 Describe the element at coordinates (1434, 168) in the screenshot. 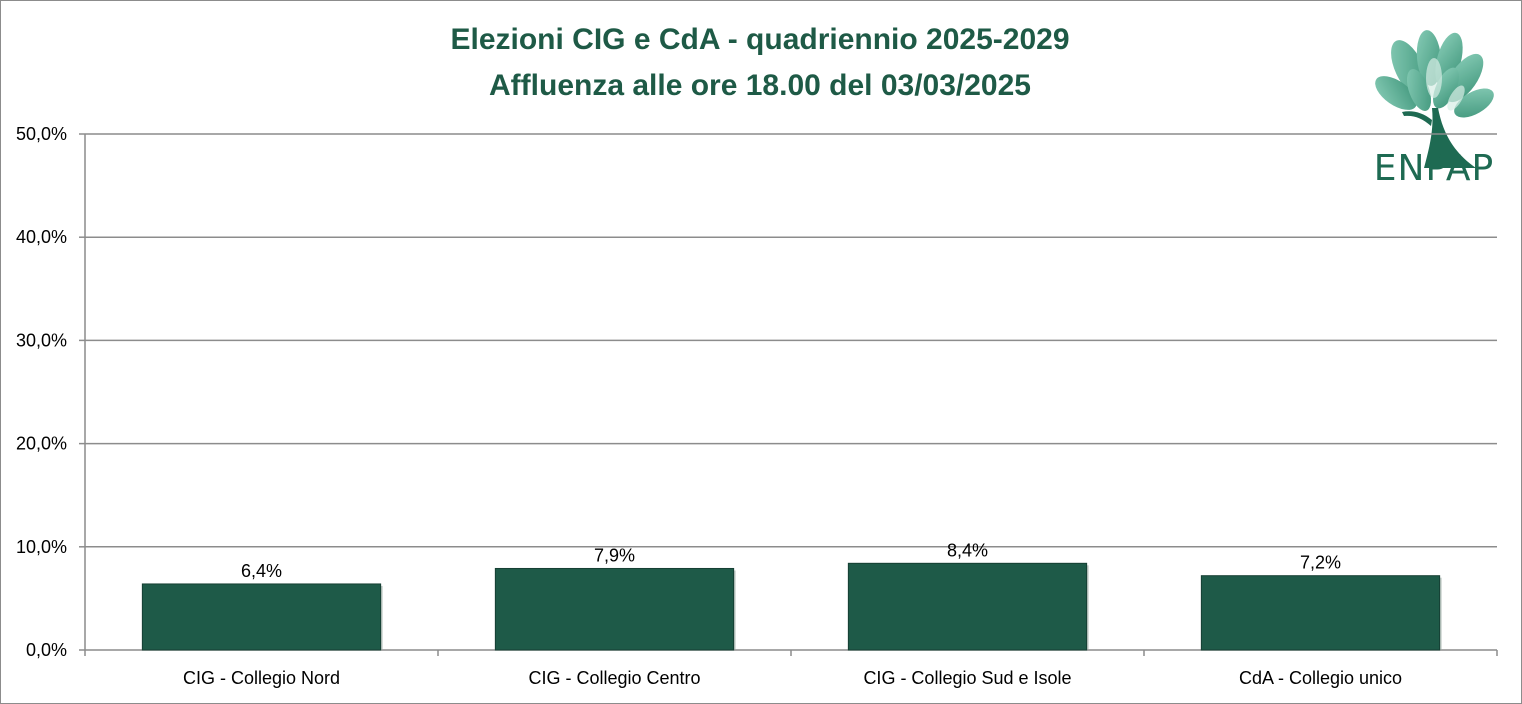

I see `logo-text: ENPAP` at that location.